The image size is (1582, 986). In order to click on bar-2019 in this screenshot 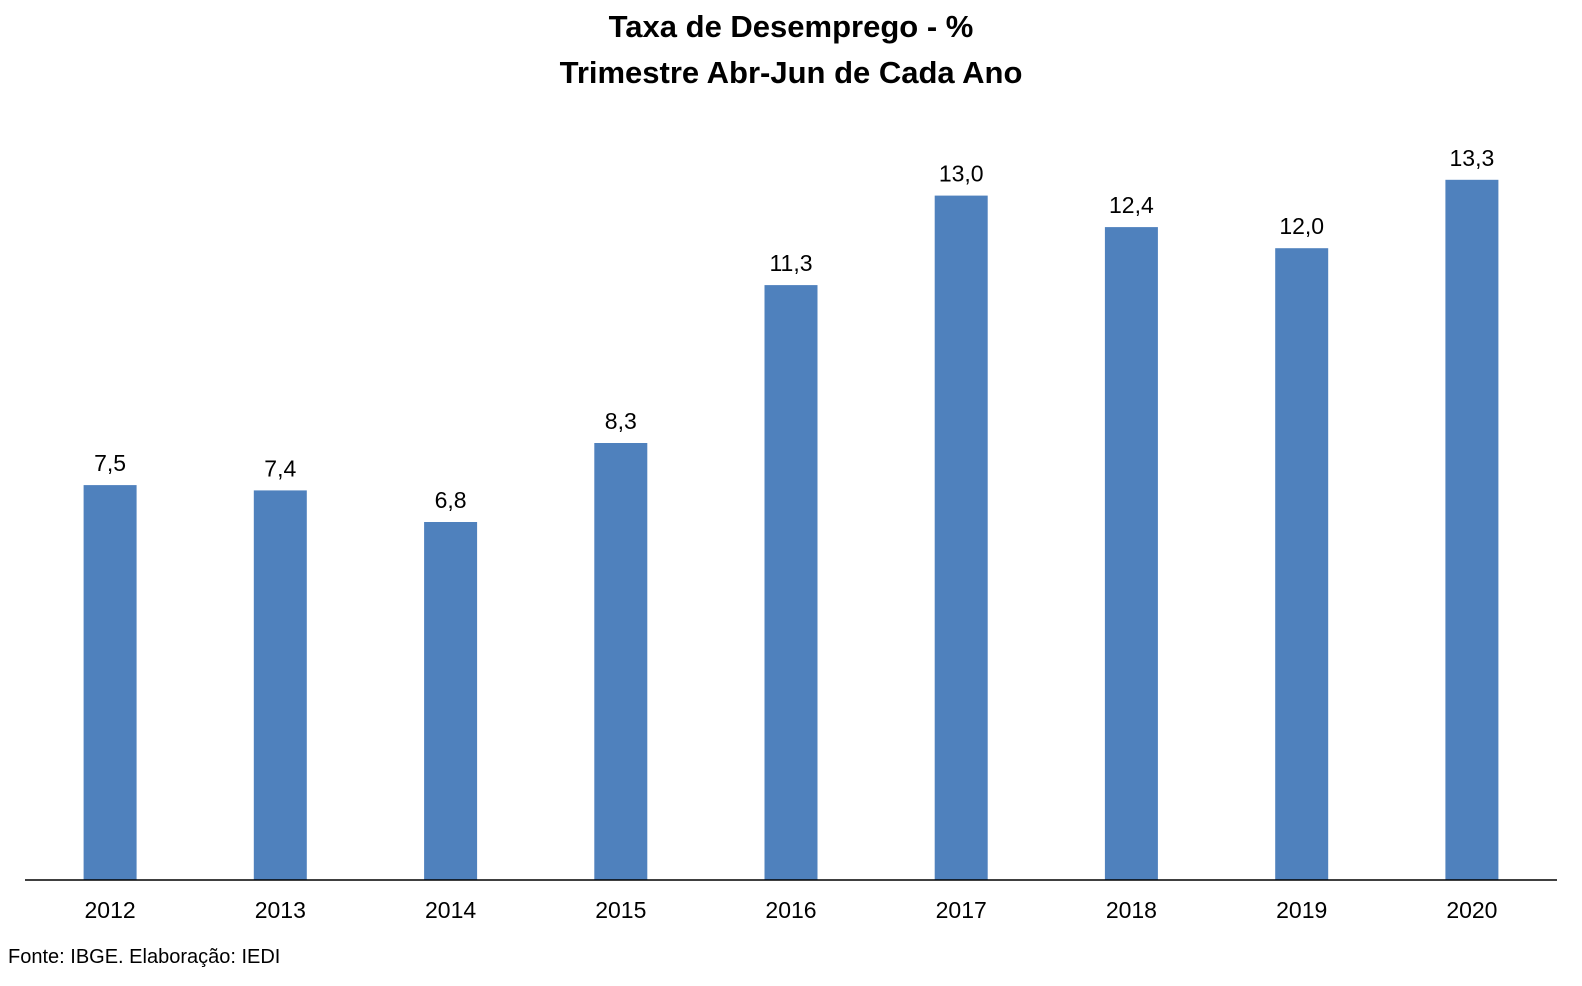, I will do `click(1302, 564)`.